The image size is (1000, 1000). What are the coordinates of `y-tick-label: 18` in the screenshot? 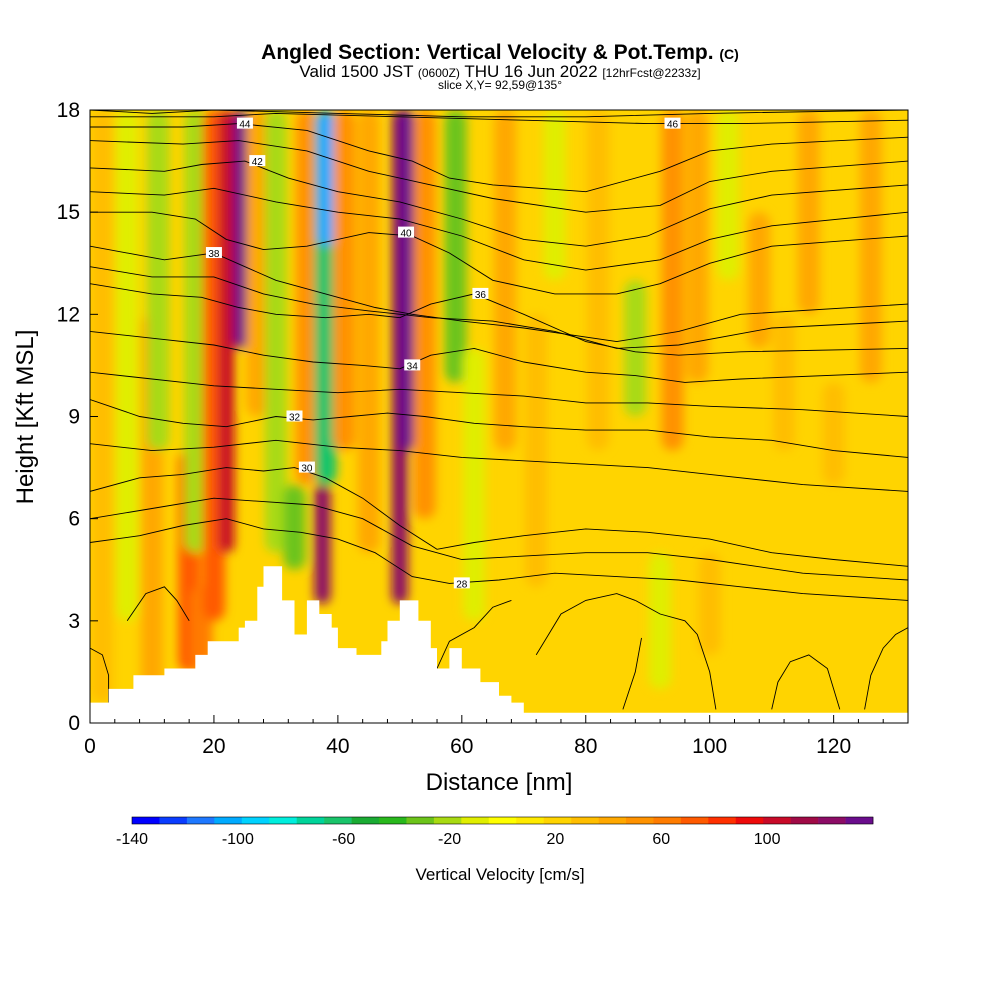 It's located at (68, 110).